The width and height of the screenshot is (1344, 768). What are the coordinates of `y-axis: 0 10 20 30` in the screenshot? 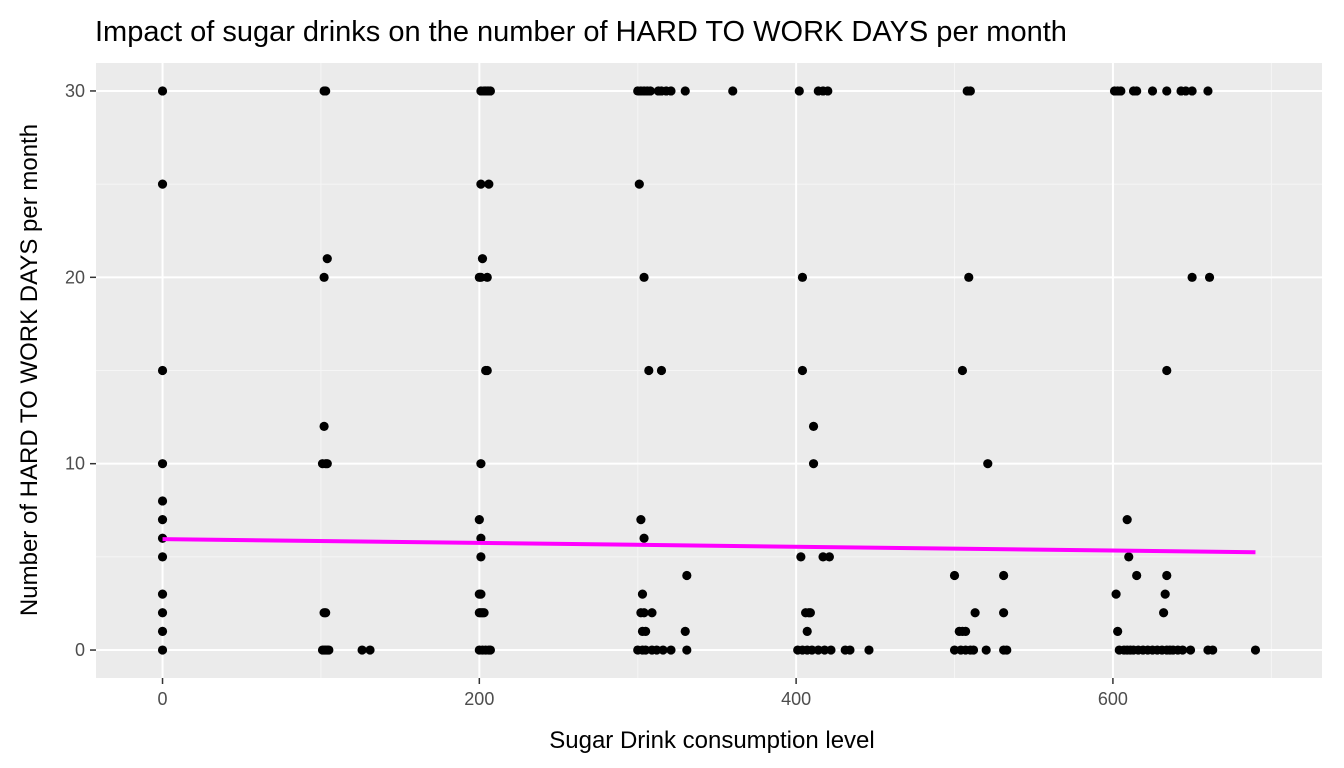 It's located at (80, 370).